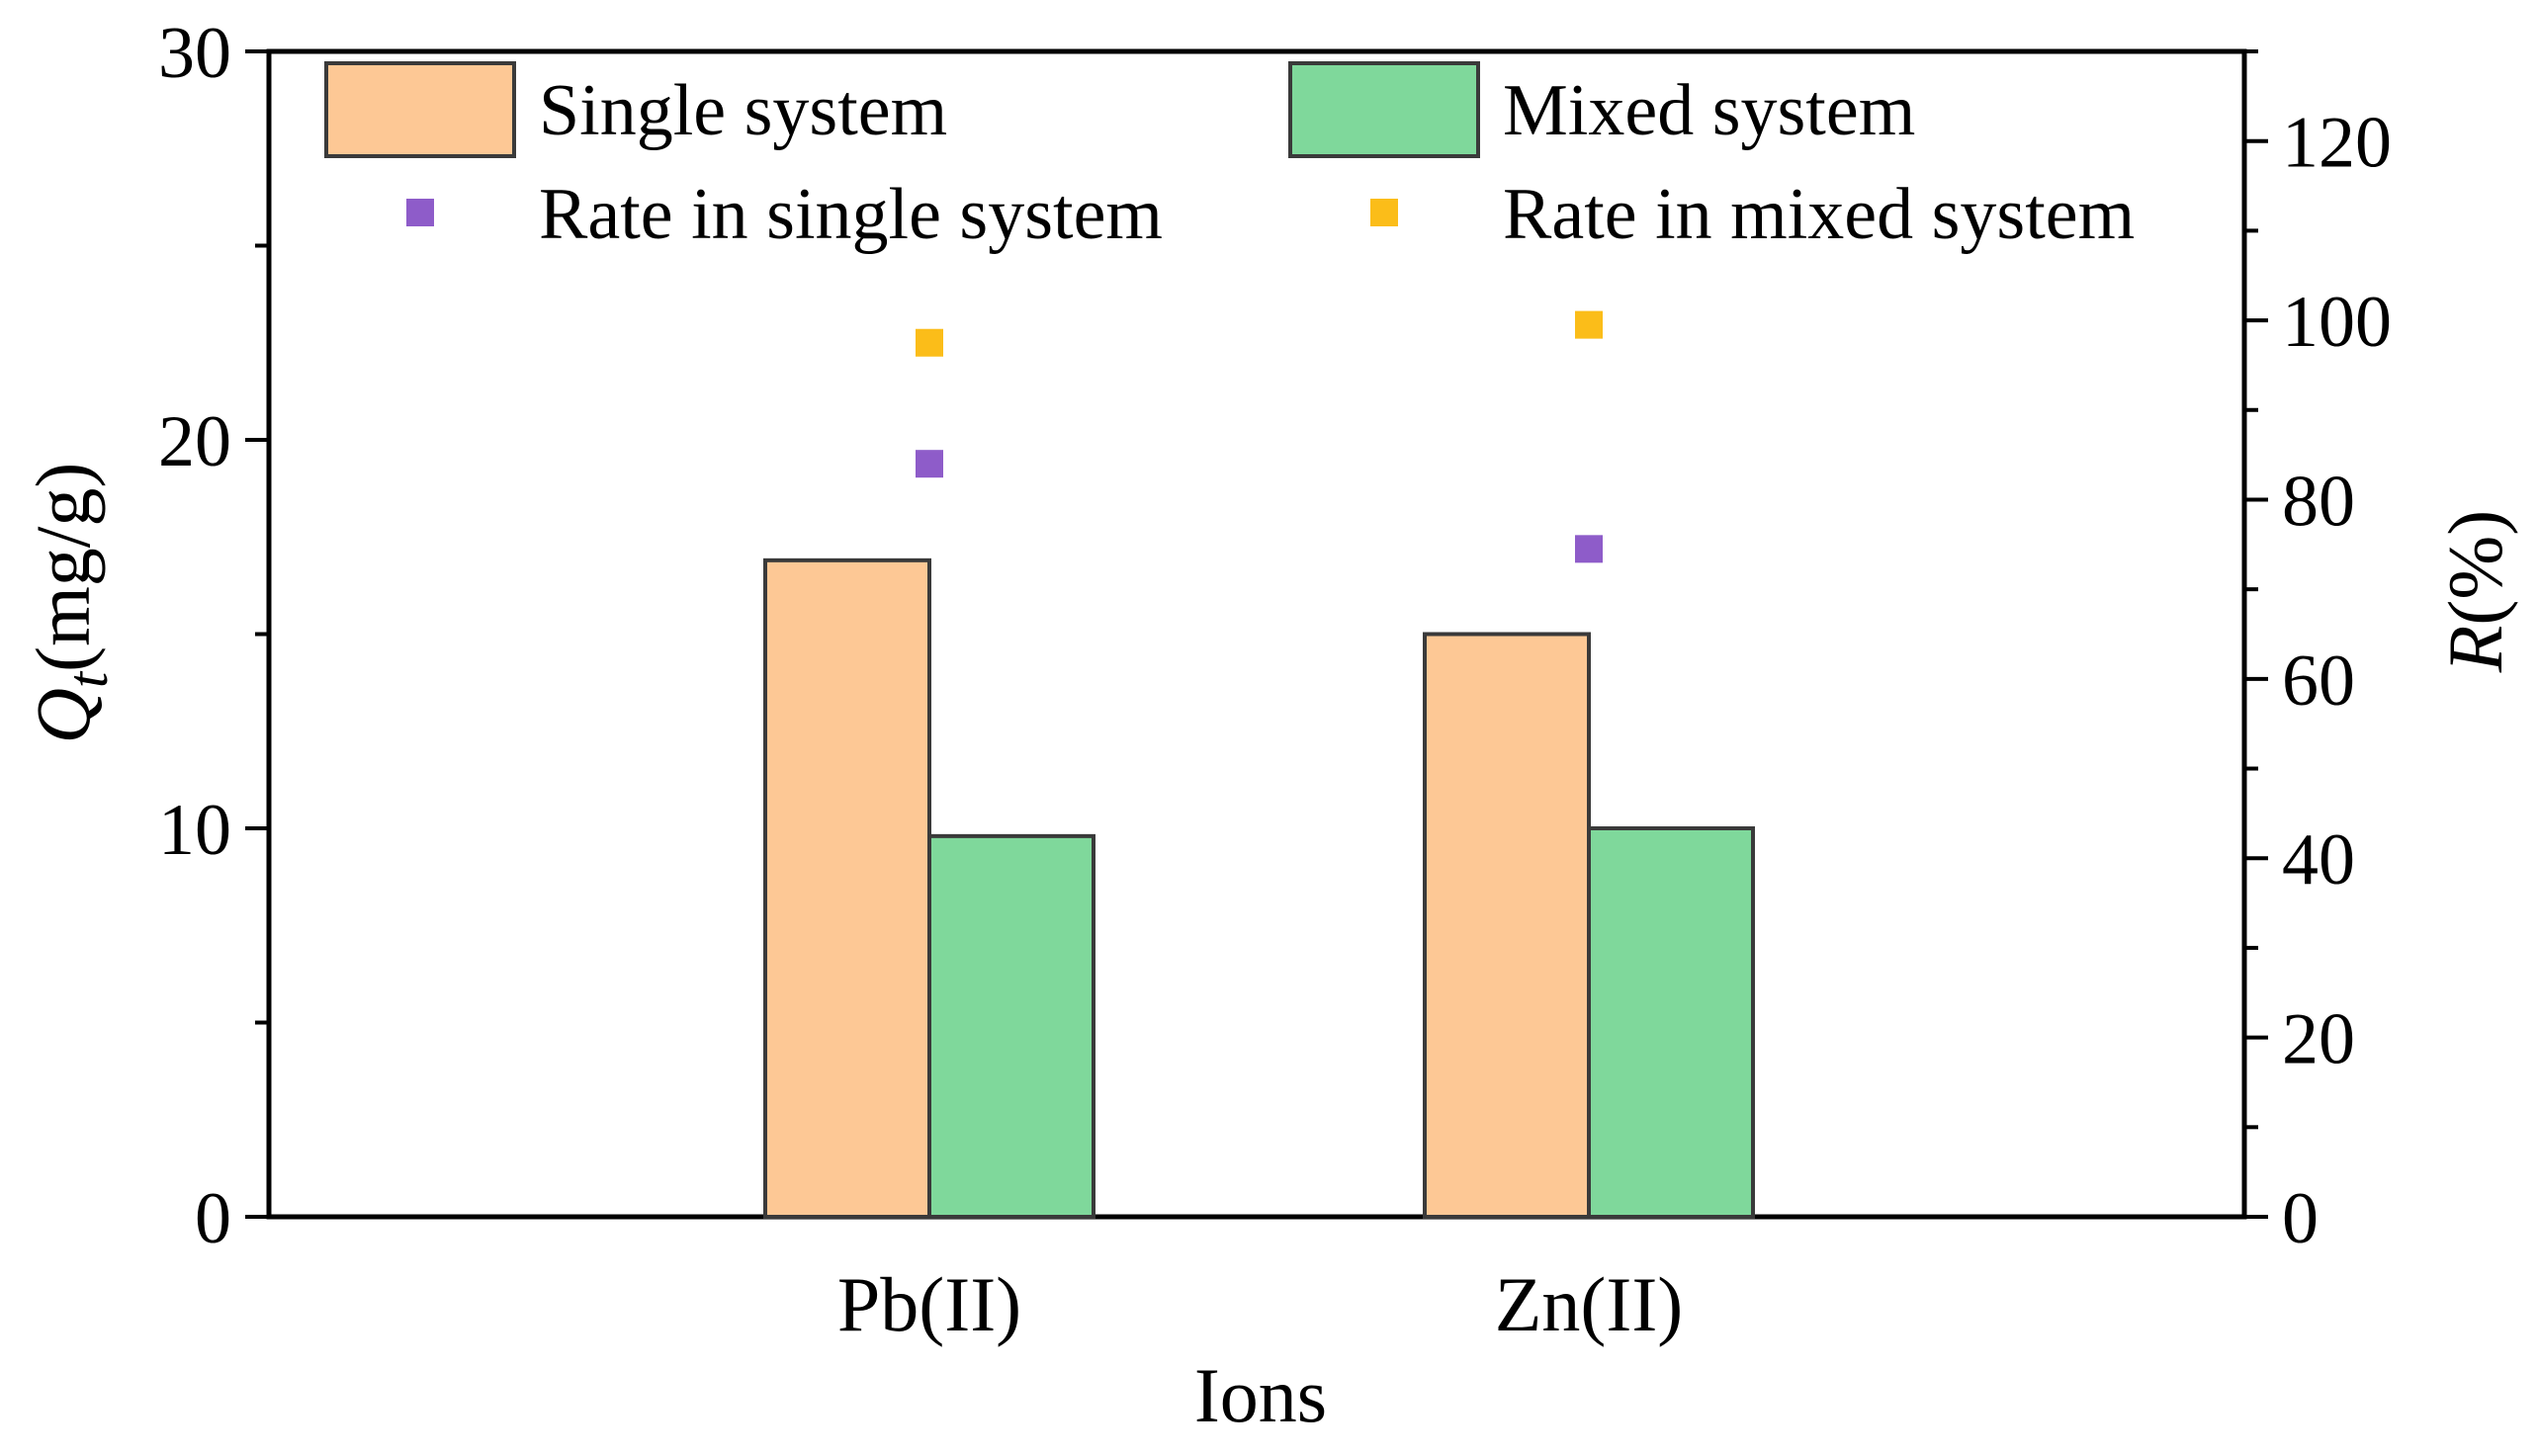 This screenshot has height=1456, width=2539. What do you see at coordinates (1259, 436) in the screenshot?
I see `rate-points` at bounding box center [1259, 436].